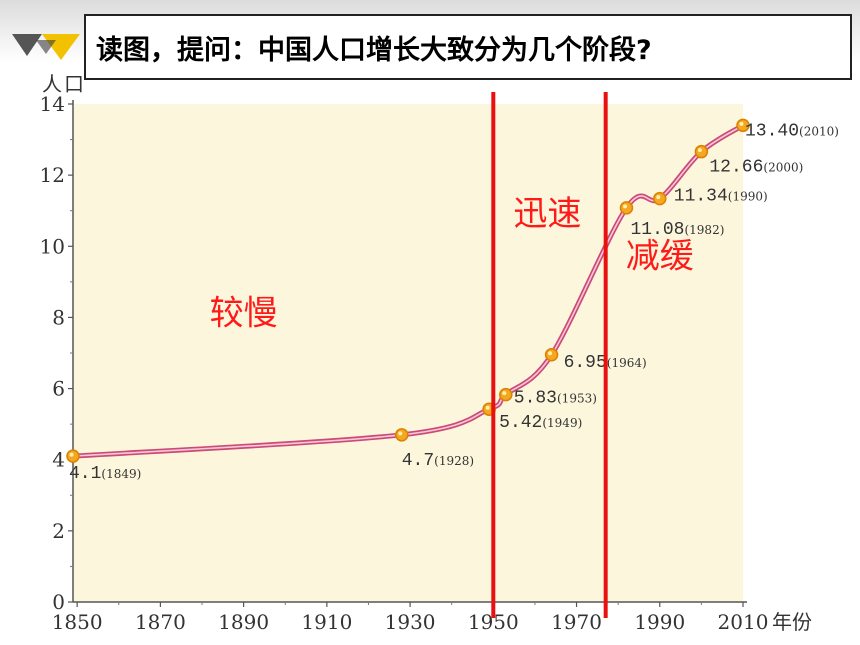  What do you see at coordinates (792, 131) in the screenshot?
I see `data-label-2010: 13.40(2010)` at bounding box center [792, 131].